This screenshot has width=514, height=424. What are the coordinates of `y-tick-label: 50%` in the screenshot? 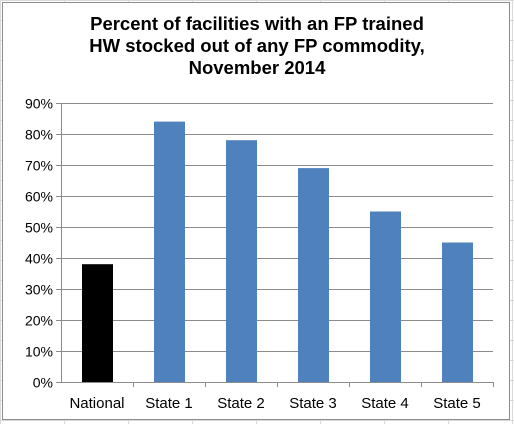 It's located at (39, 228).